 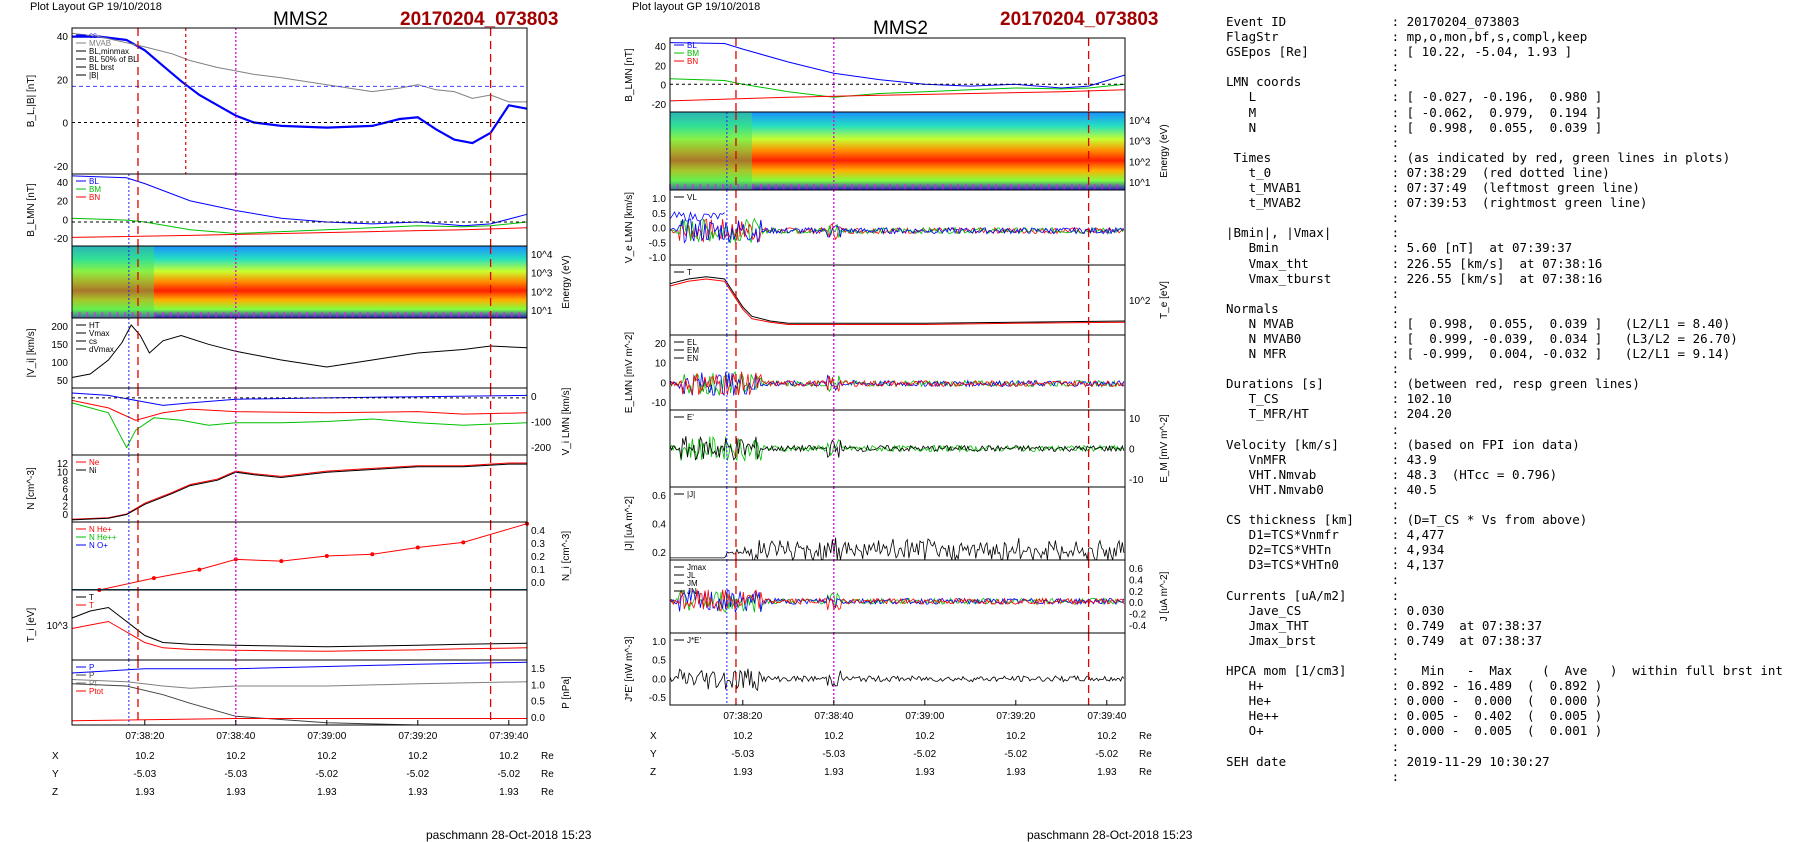 I want to click on tick-label-VILMN: -100, so click(x=541, y=423).